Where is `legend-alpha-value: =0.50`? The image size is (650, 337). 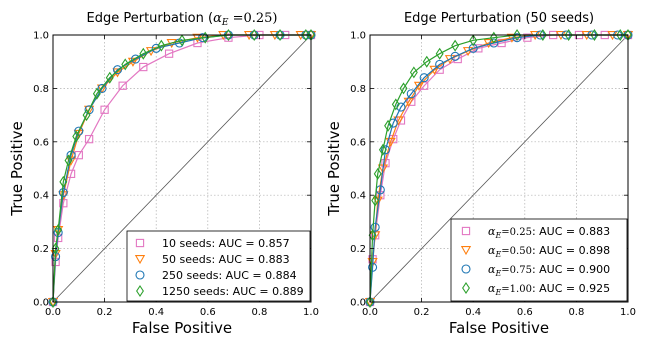 legend-alpha-value: =0.50 is located at coordinates (516, 251).